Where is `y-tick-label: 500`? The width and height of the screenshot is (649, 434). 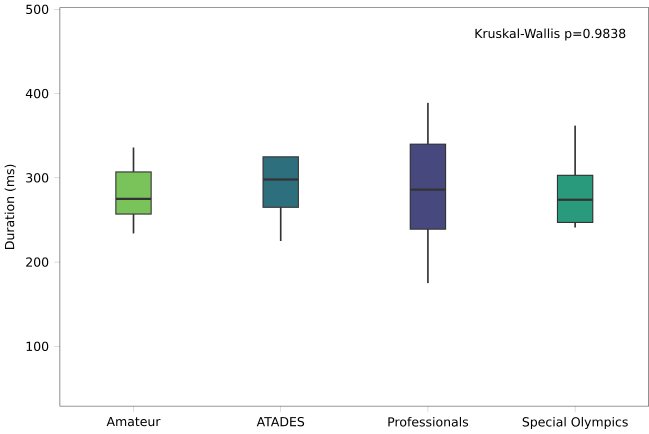
y-tick-label: 500 is located at coordinates (37, 9).